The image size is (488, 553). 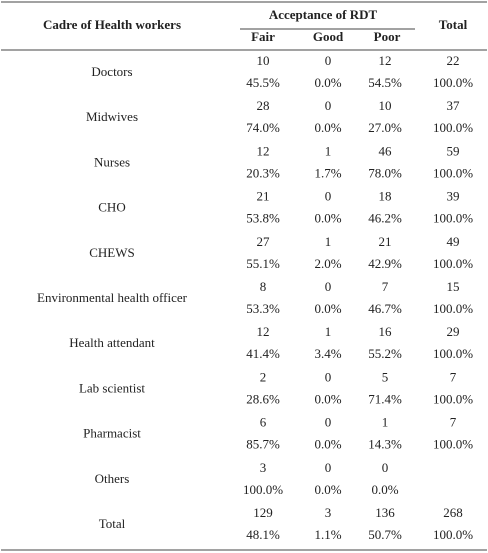 What do you see at coordinates (263, 82) in the screenshot?
I see `fair-percent: 45.5%` at bounding box center [263, 82].